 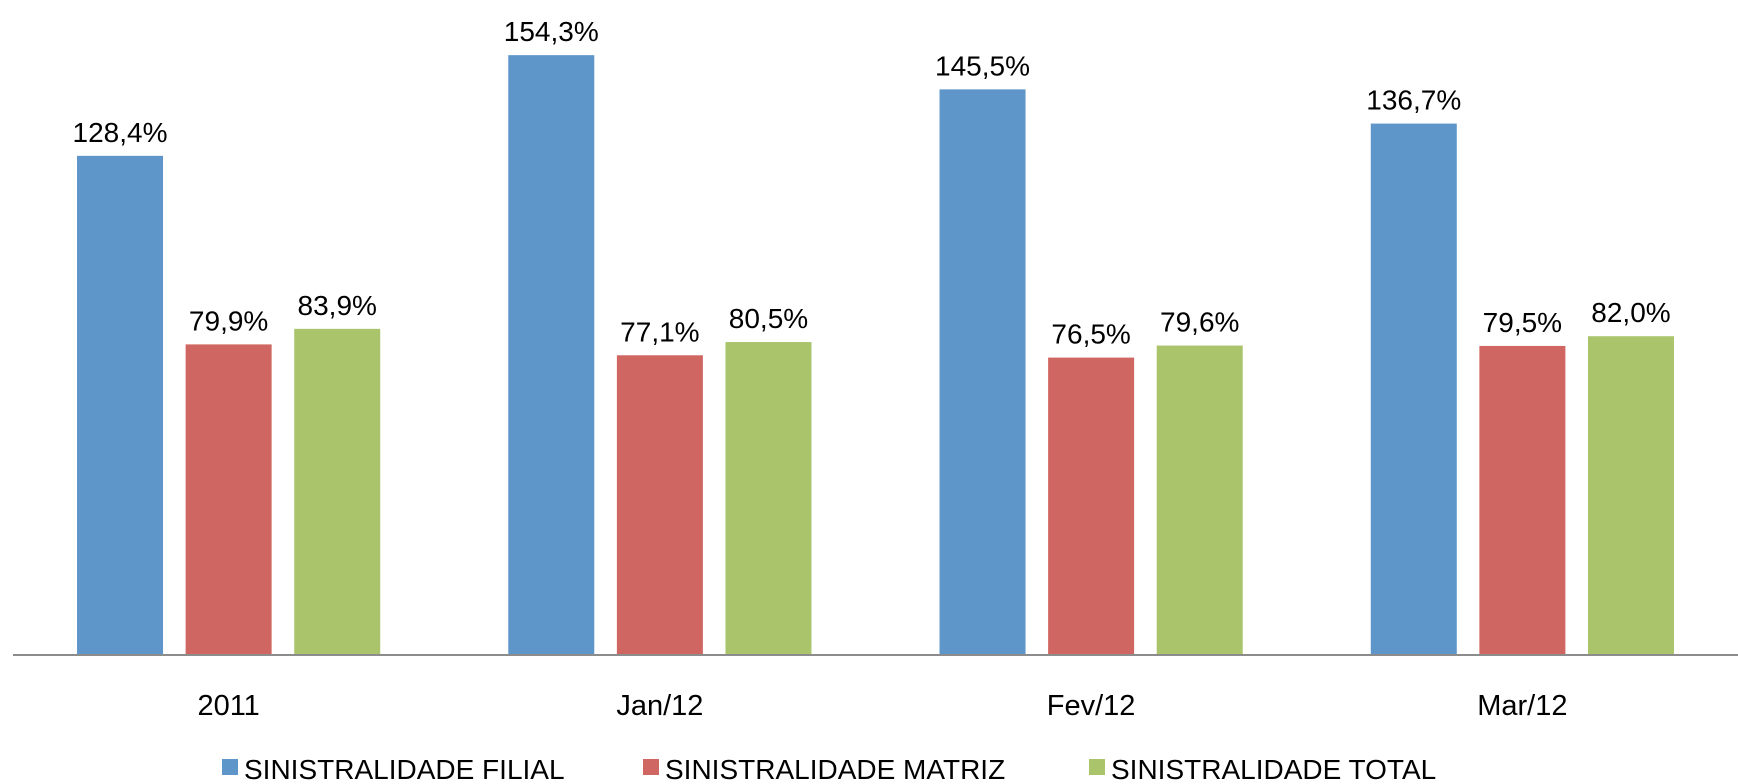 I want to click on data-label: 76,5%, so click(x=1090, y=334).